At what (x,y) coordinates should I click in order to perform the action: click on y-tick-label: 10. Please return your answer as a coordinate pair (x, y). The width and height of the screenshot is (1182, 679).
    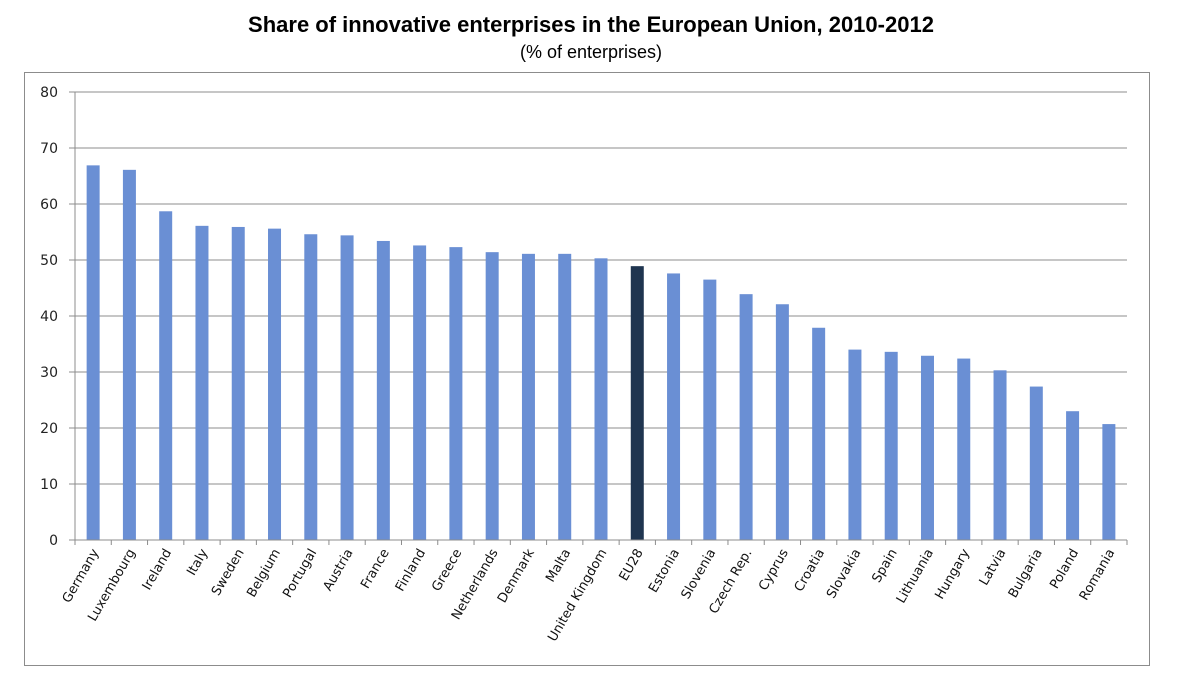
    Looking at the image, I should click on (49, 485).